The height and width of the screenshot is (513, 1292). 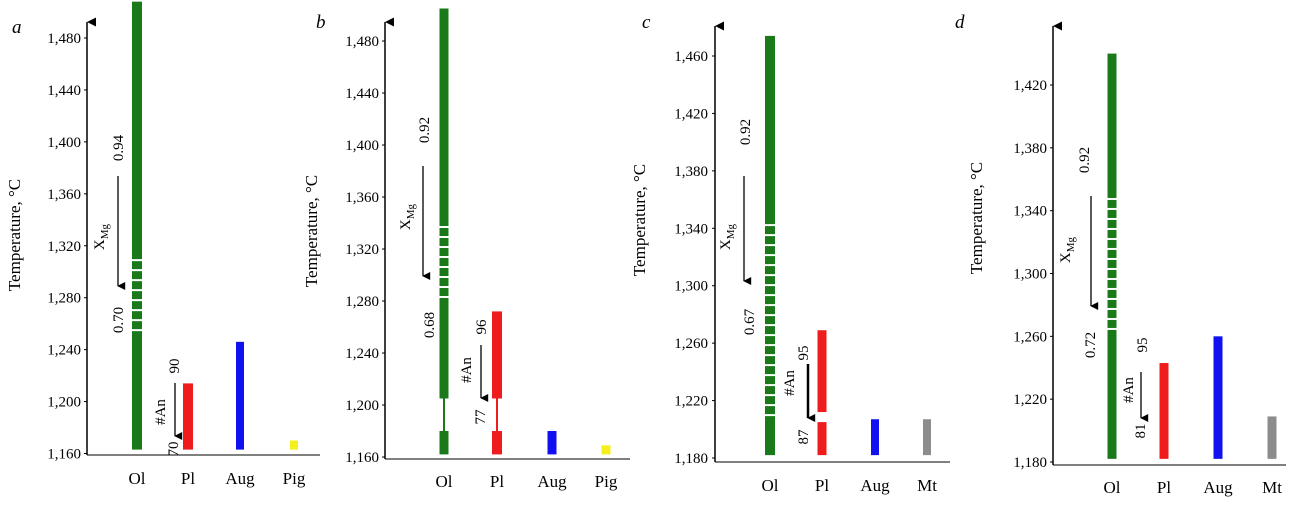 I want to click on panel-a-xmg-end: 0.70, so click(x=119, y=320).